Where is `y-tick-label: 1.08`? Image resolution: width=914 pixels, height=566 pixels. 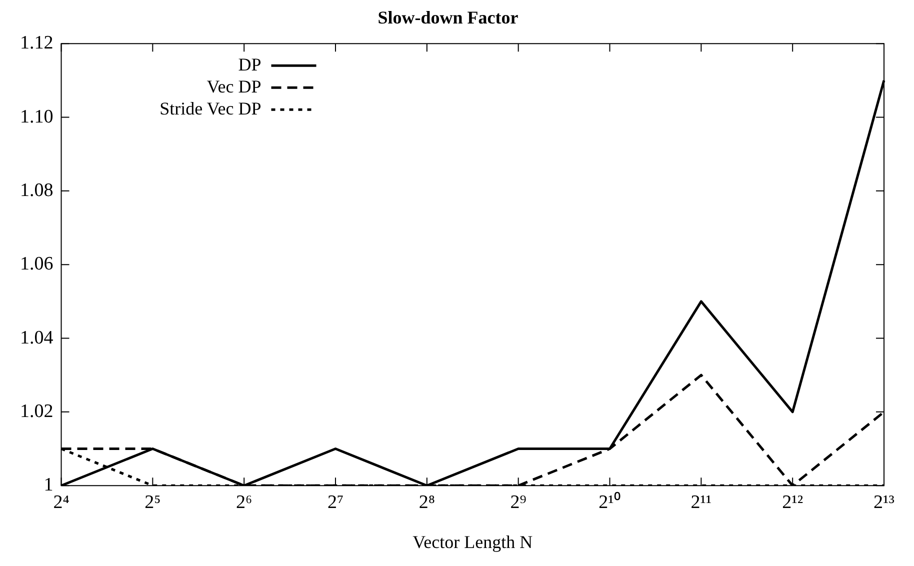
y-tick-label: 1.08 is located at coordinates (37, 190).